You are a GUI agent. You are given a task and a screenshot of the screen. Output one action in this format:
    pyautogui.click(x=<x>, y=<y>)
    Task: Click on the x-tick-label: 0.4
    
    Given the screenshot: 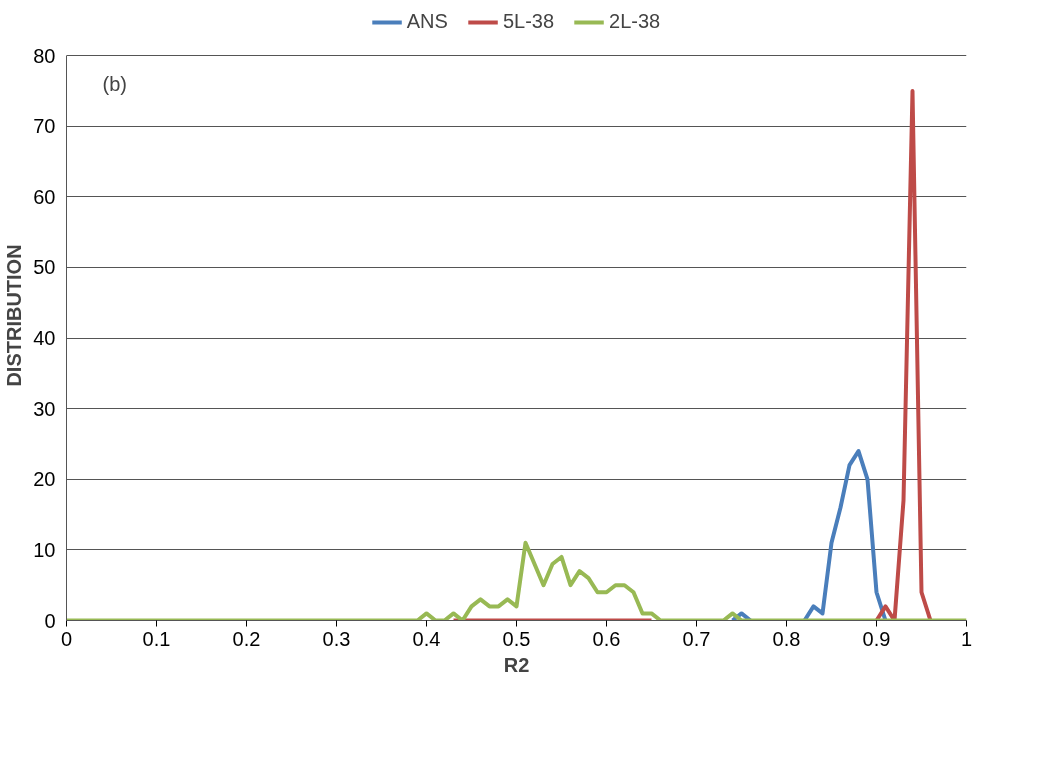 What is the action you would take?
    pyautogui.click(x=426, y=638)
    